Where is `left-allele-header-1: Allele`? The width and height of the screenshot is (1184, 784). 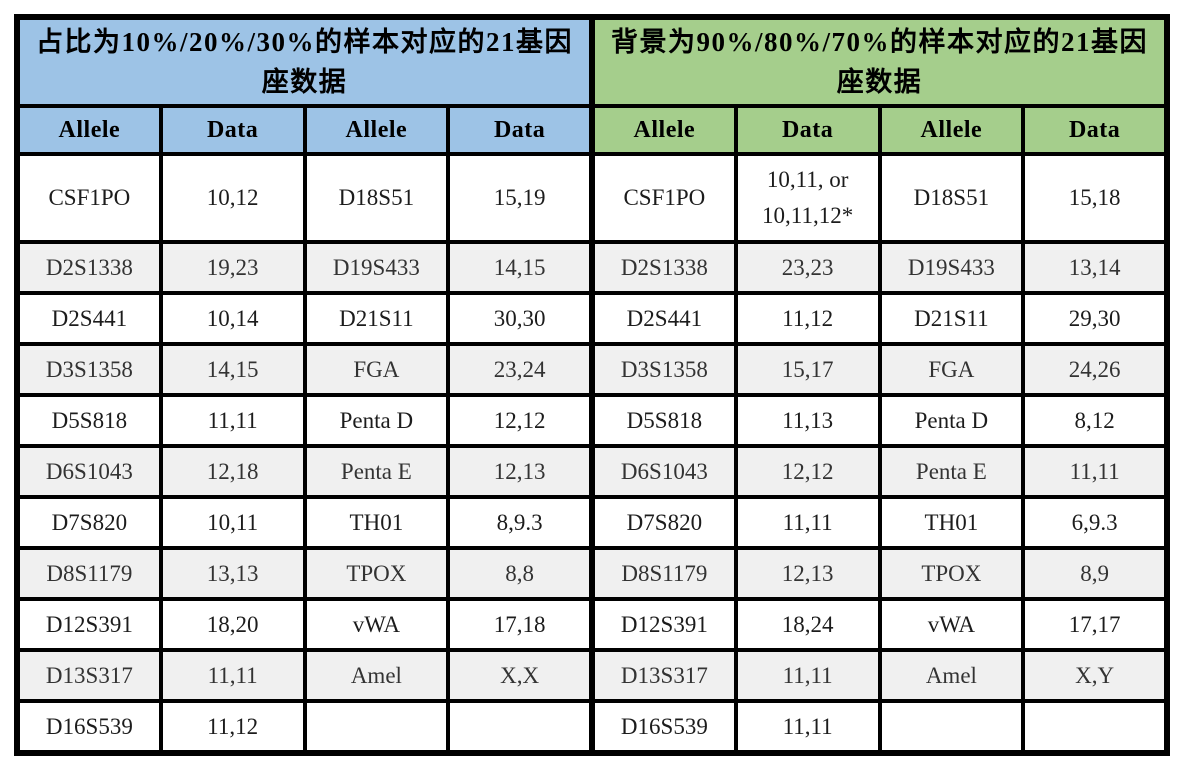 left-allele-header-1: Allele is located at coordinates (89, 130).